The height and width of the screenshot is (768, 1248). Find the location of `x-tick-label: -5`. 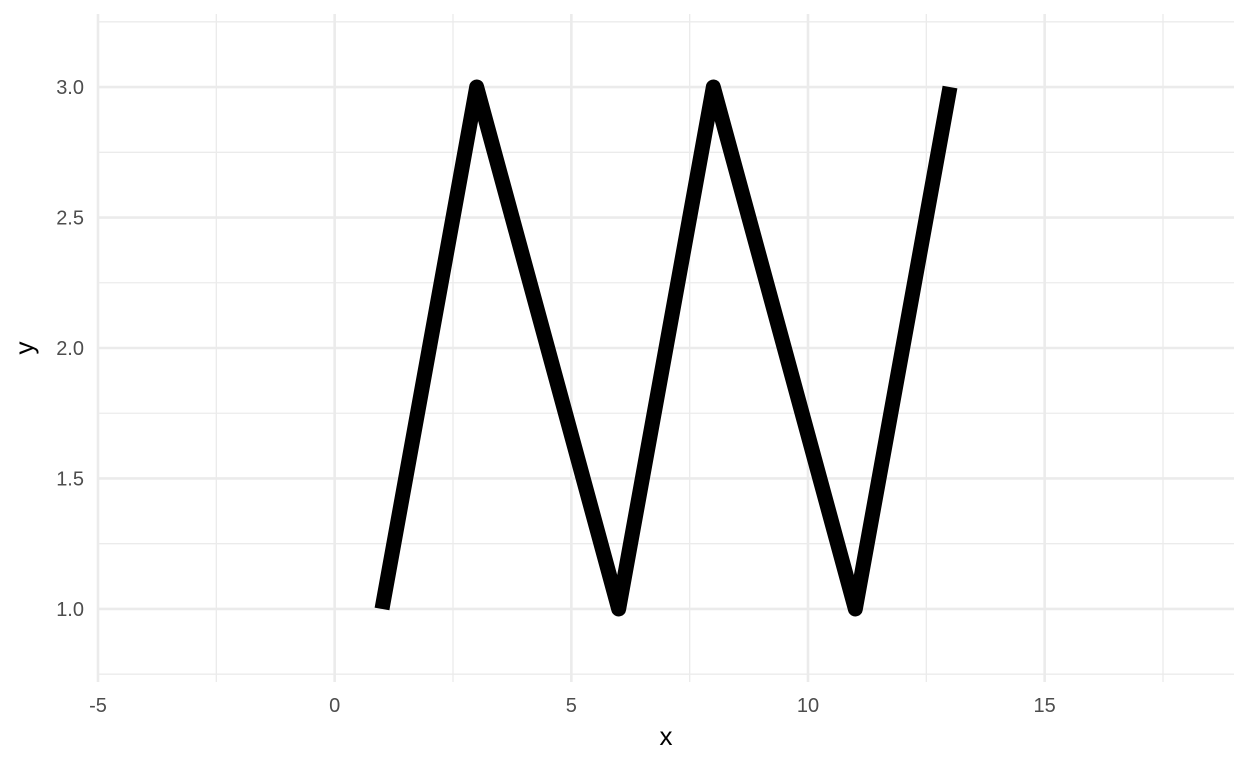

x-tick-label: -5 is located at coordinates (98, 706).